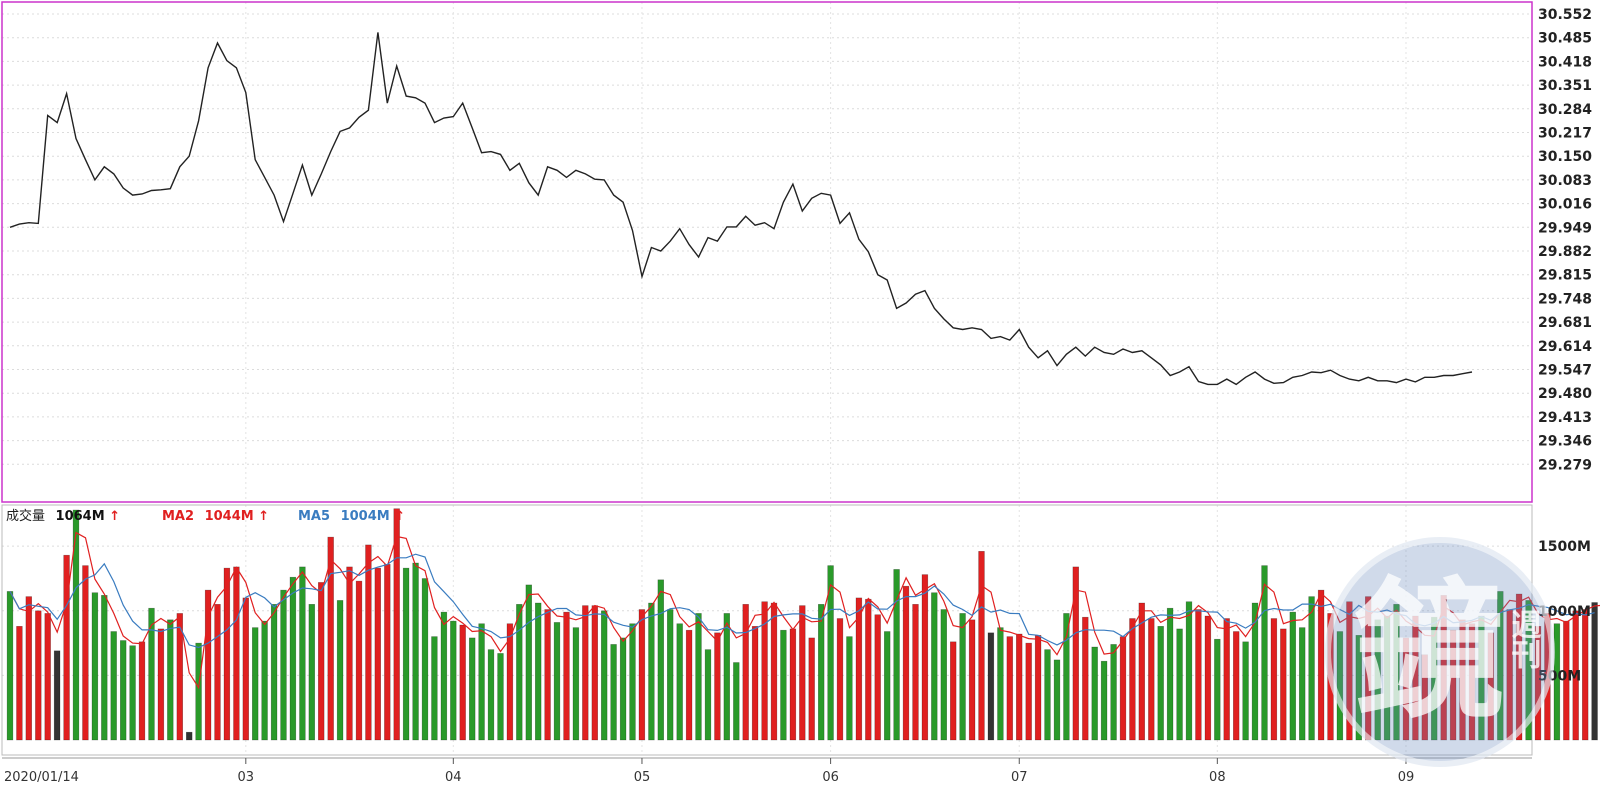 The image size is (1600, 787). What do you see at coordinates (246, 777) in the screenshot?
I see `x-month-label: 03` at bounding box center [246, 777].